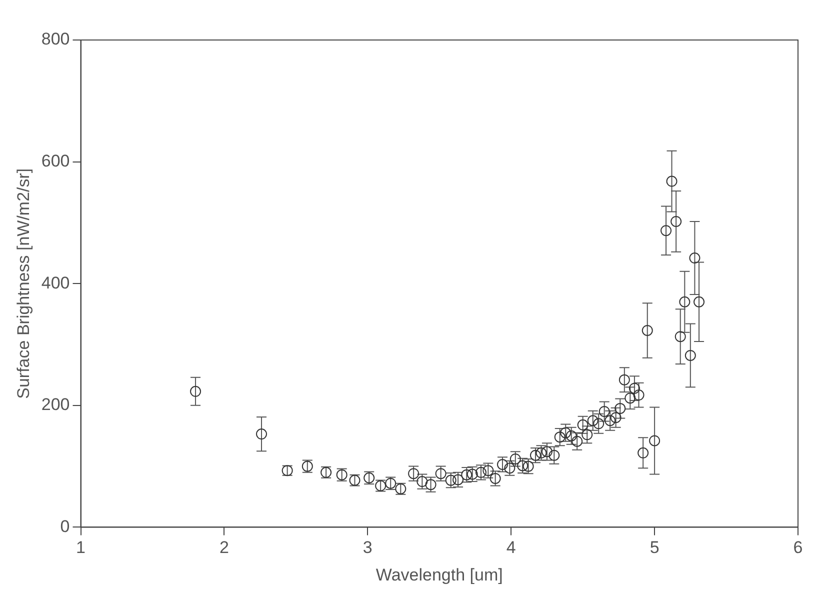  What do you see at coordinates (23, 283) in the screenshot?
I see `y-axis-title: Surface Brightness [nW/m2/sr]` at bounding box center [23, 283].